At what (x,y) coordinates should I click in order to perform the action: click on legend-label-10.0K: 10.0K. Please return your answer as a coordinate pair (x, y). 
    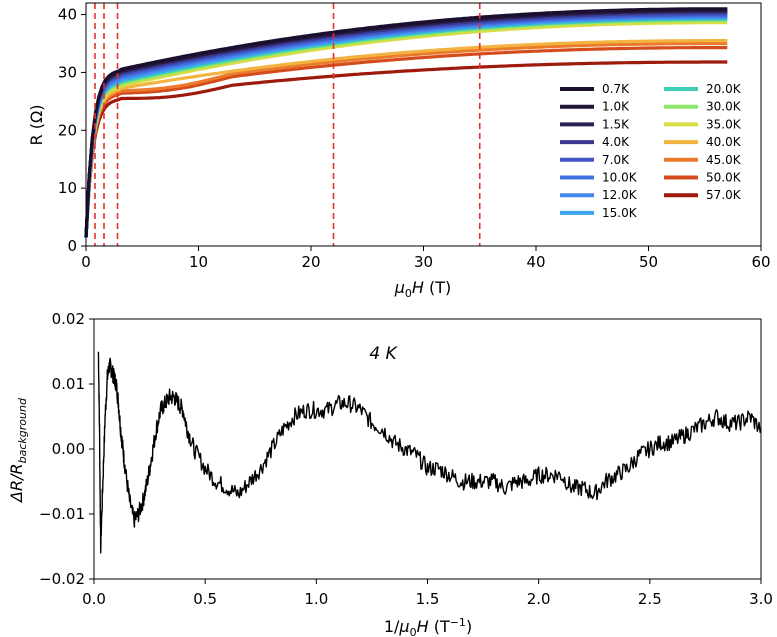
    Looking at the image, I should click on (620, 178).